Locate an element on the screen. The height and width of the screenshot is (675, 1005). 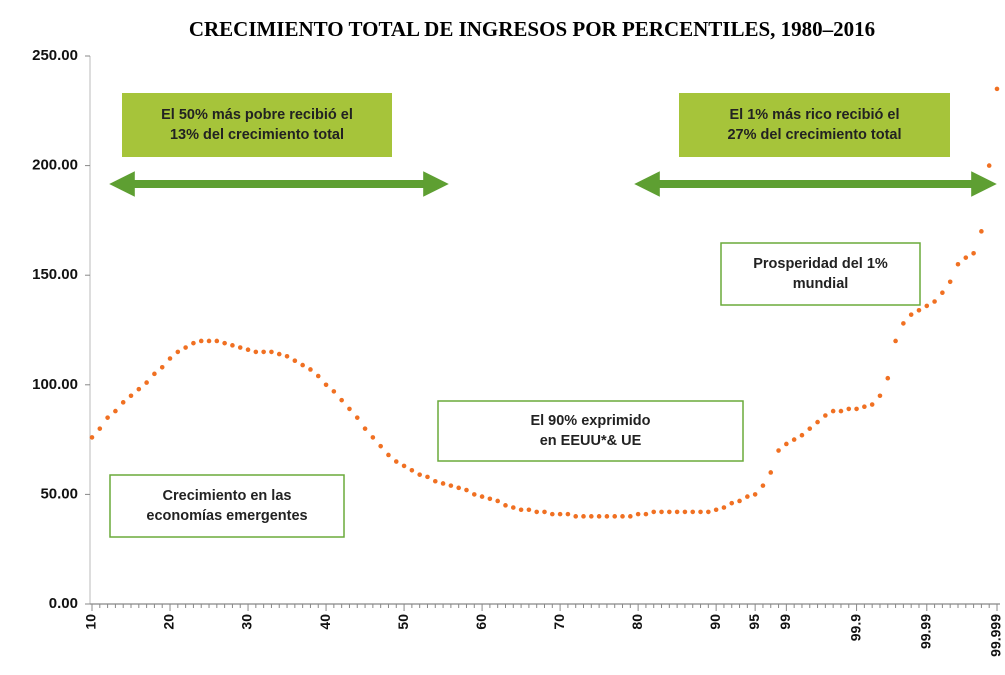
y-tick-label: 200.00 is located at coordinates (55, 165).